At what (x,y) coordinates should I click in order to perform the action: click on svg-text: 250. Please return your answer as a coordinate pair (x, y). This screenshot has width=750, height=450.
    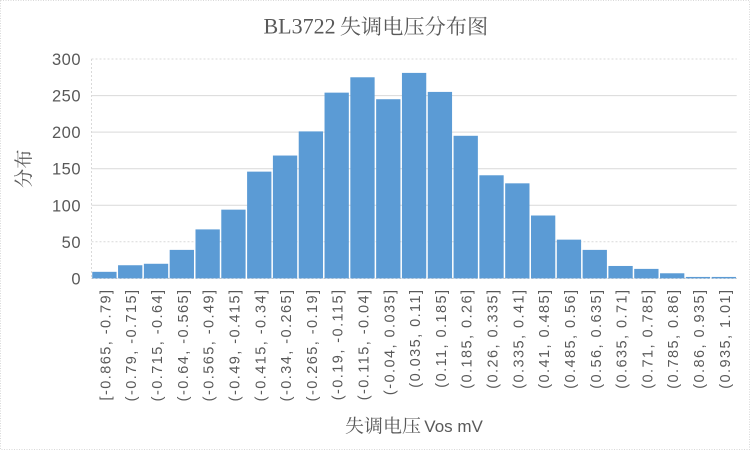
    Looking at the image, I should click on (66, 97).